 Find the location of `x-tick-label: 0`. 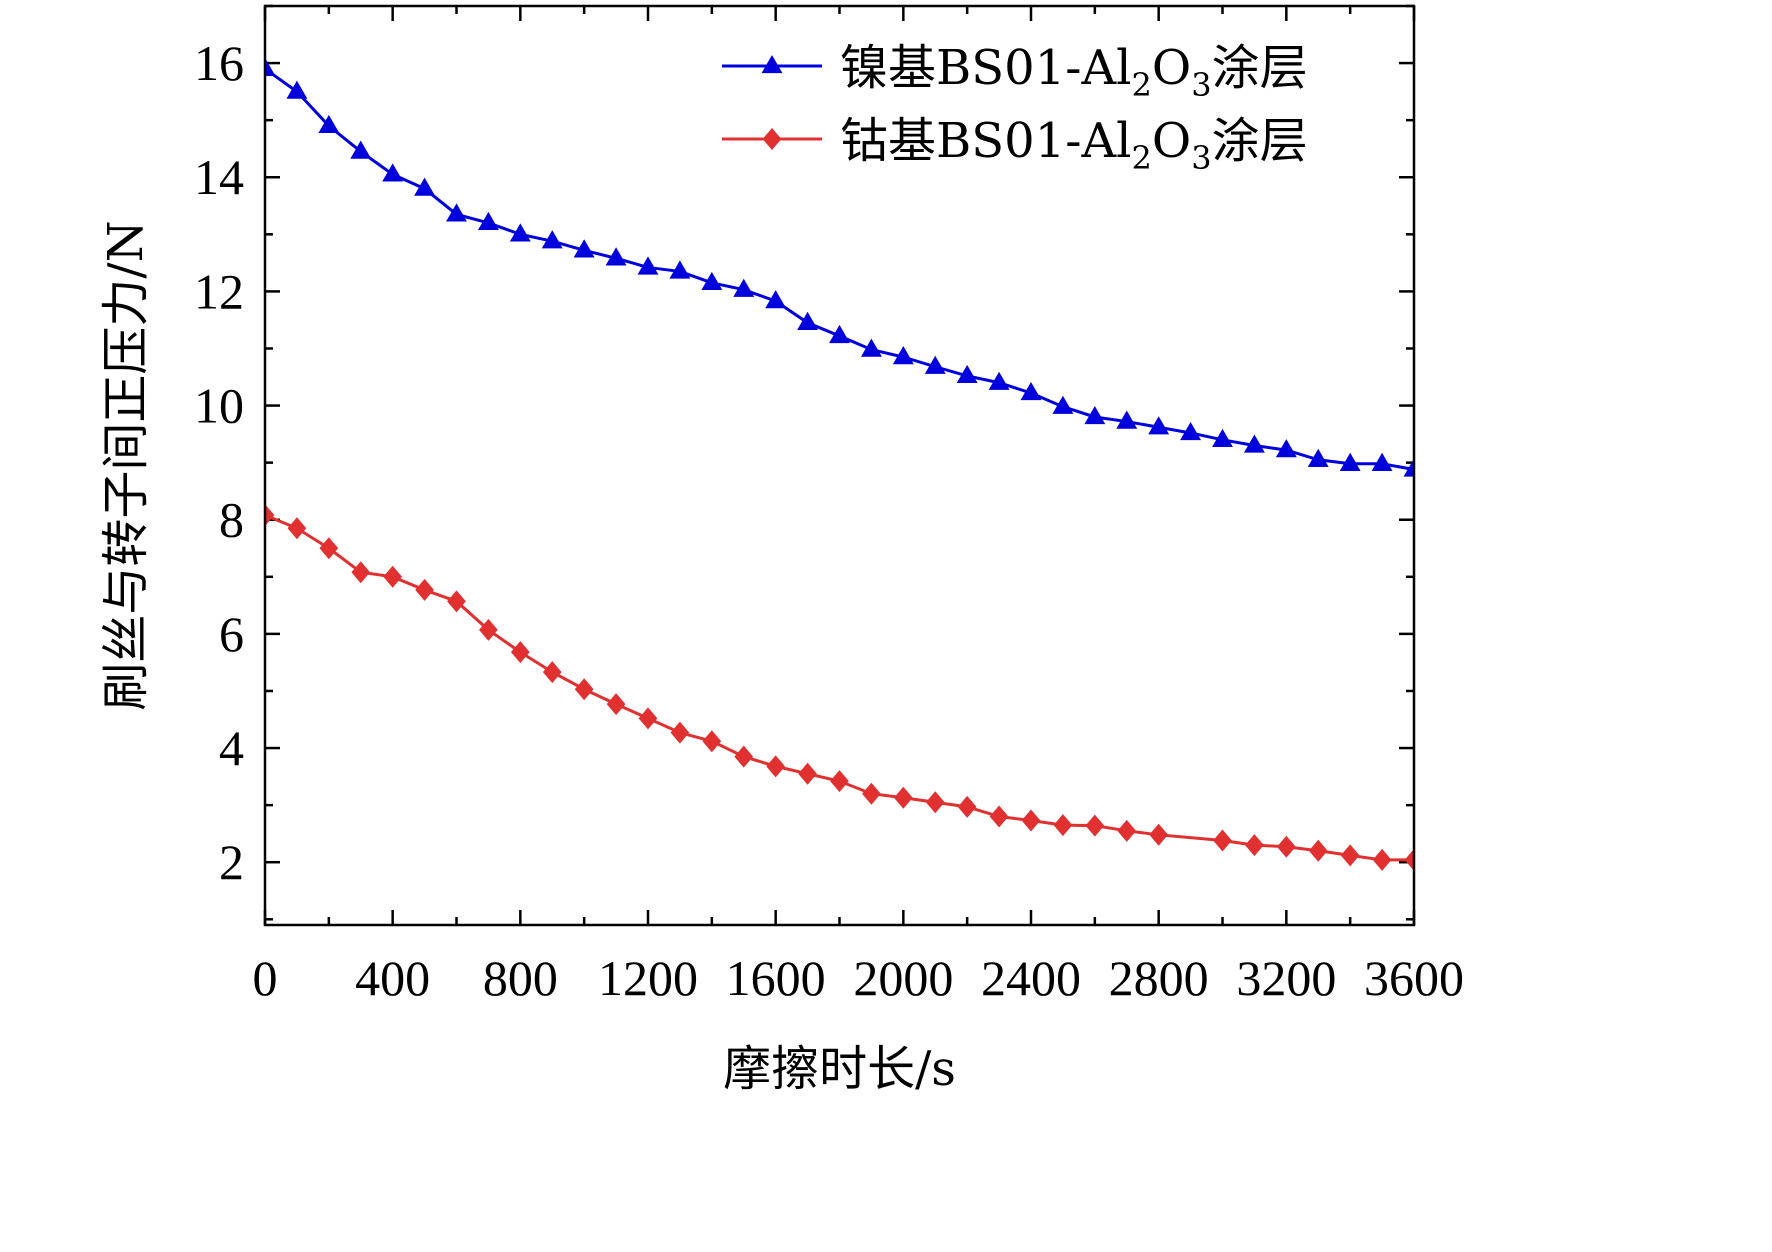

x-tick-label: 0 is located at coordinates (265, 978).